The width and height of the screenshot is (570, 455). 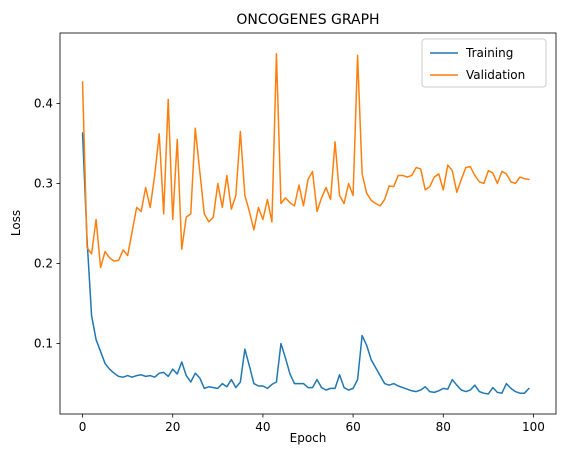 What do you see at coordinates (307, 20) in the screenshot?
I see `chart-title: ONCOGENES GRAPH` at bounding box center [307, 20].